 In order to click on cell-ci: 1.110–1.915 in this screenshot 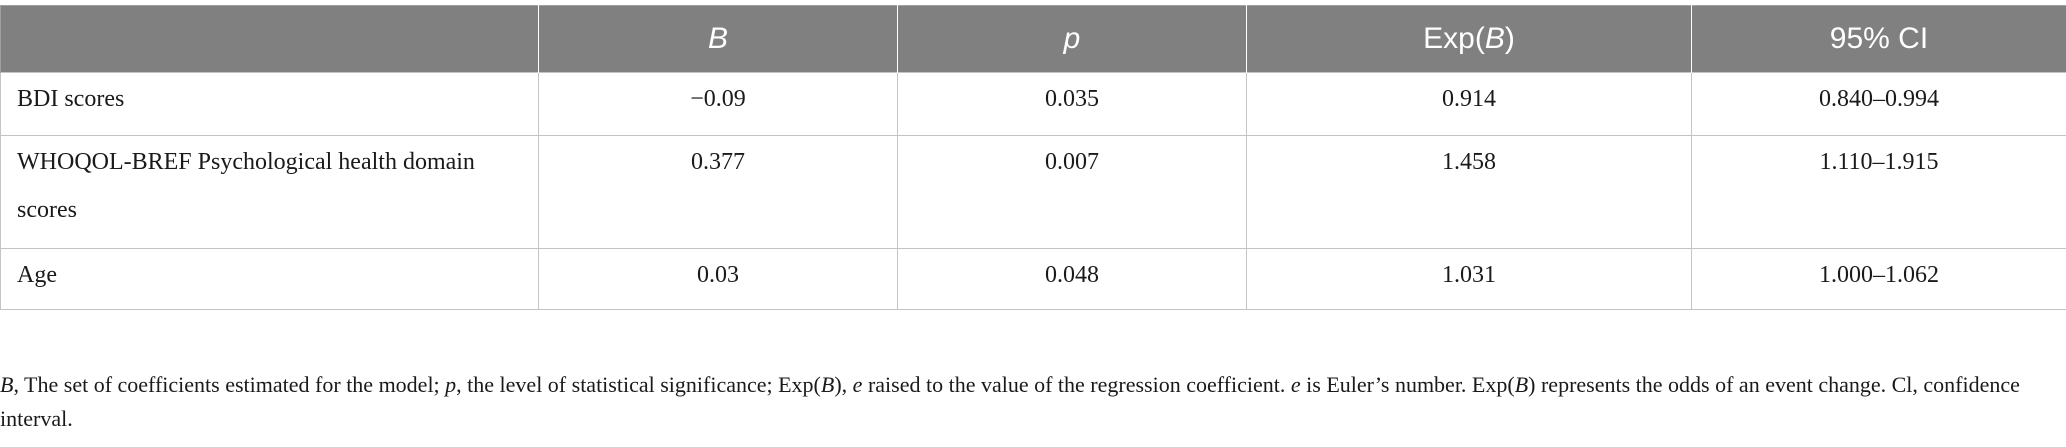, I will do `click(1878, 192)`.